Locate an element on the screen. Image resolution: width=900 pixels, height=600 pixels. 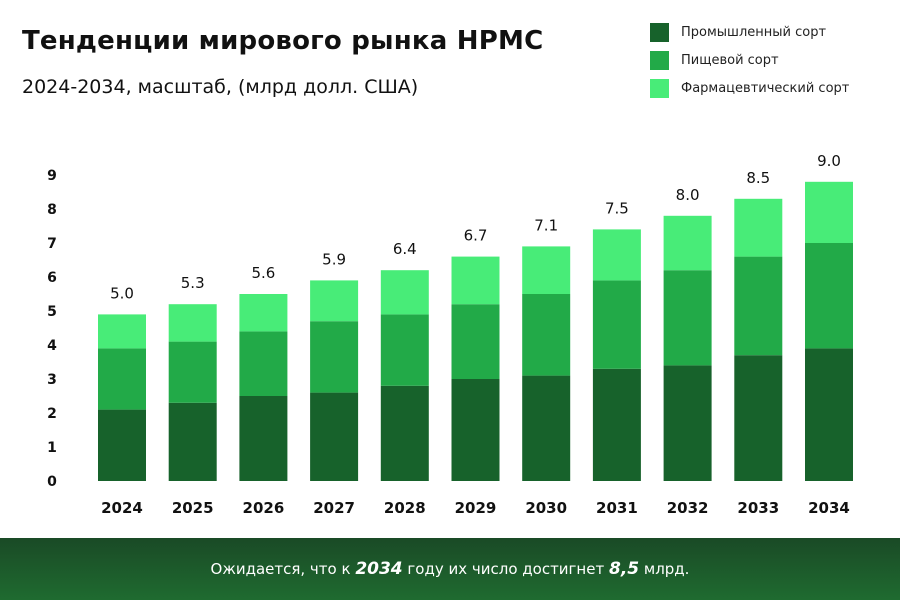
x-tick-label: 2028 is located at coordinates (405, 508).